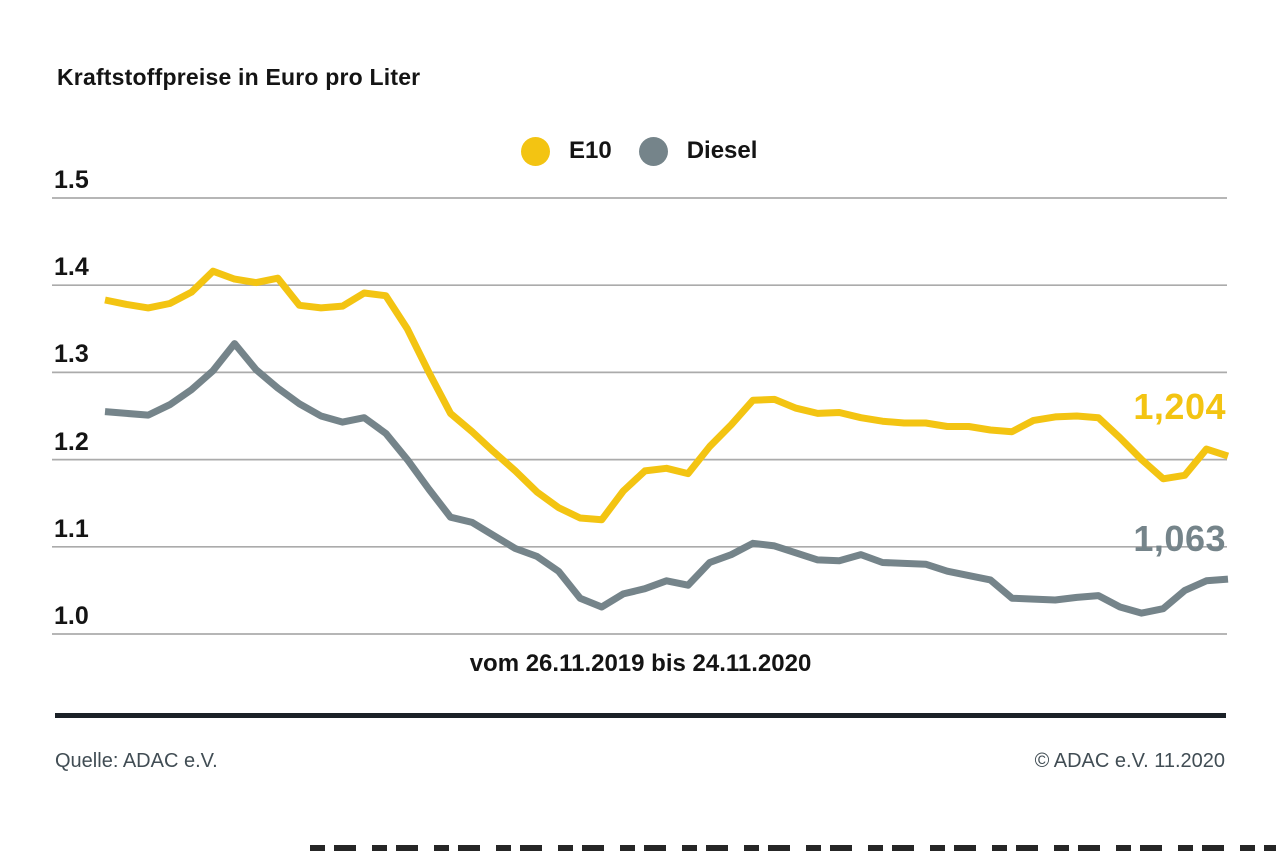  What do you see at coordinates (71, 180) in the screenshot?
I see `y-axis-tick-1-5: 1.5` at bounding box center [71, 180].